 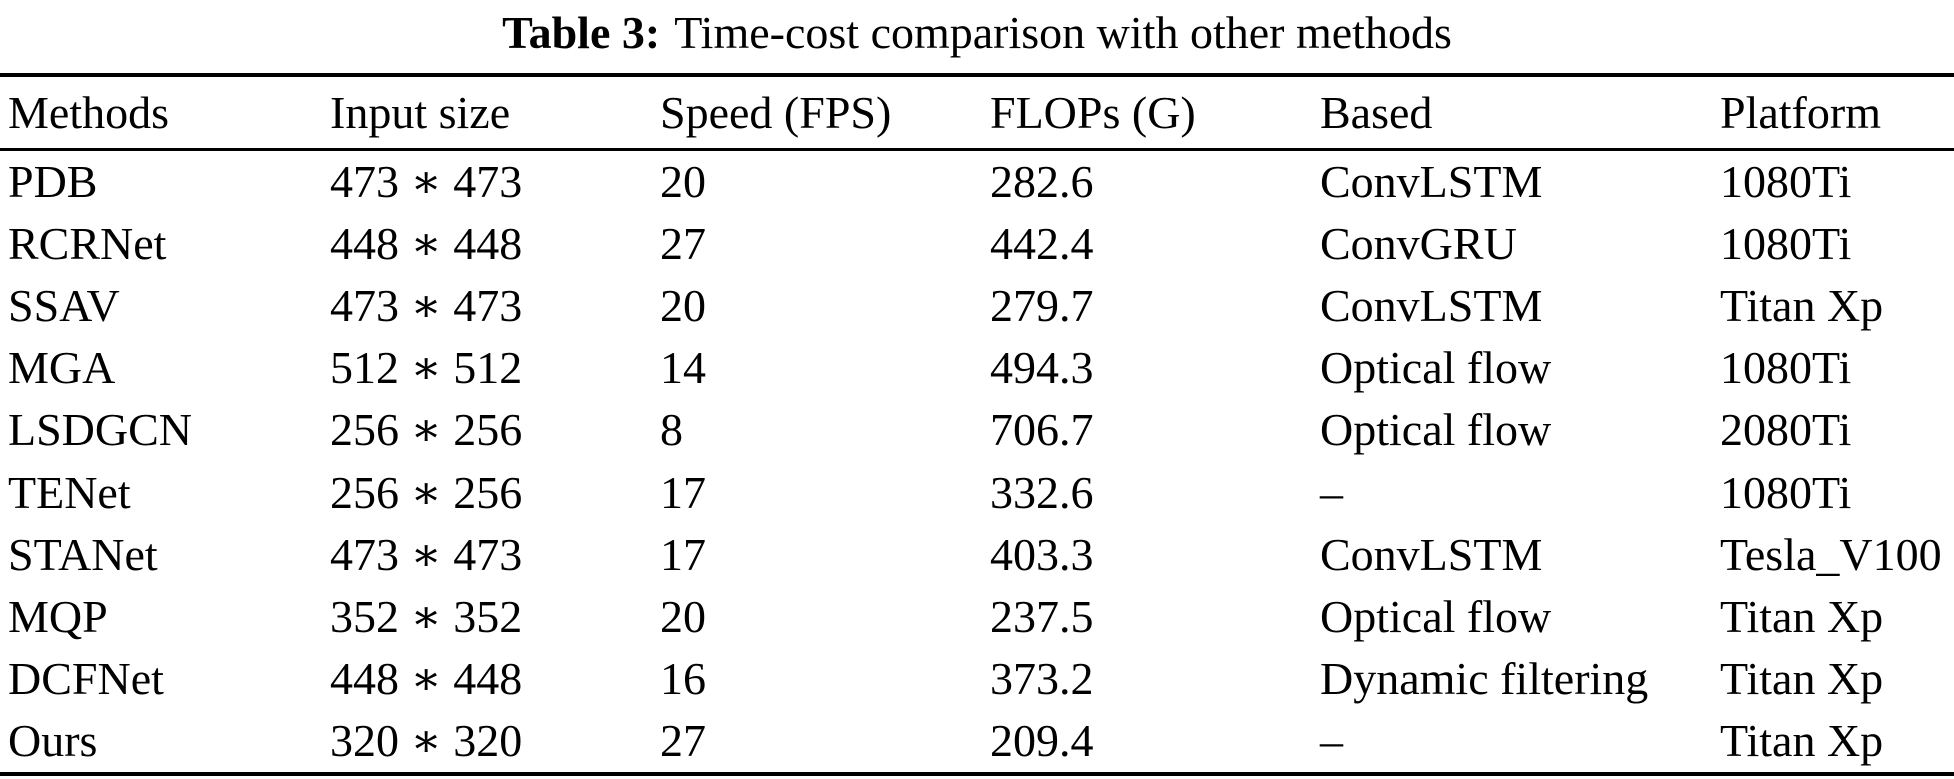 I want to click on cell-input-size: 352 ∗ 352, so click(x=426, y=616).